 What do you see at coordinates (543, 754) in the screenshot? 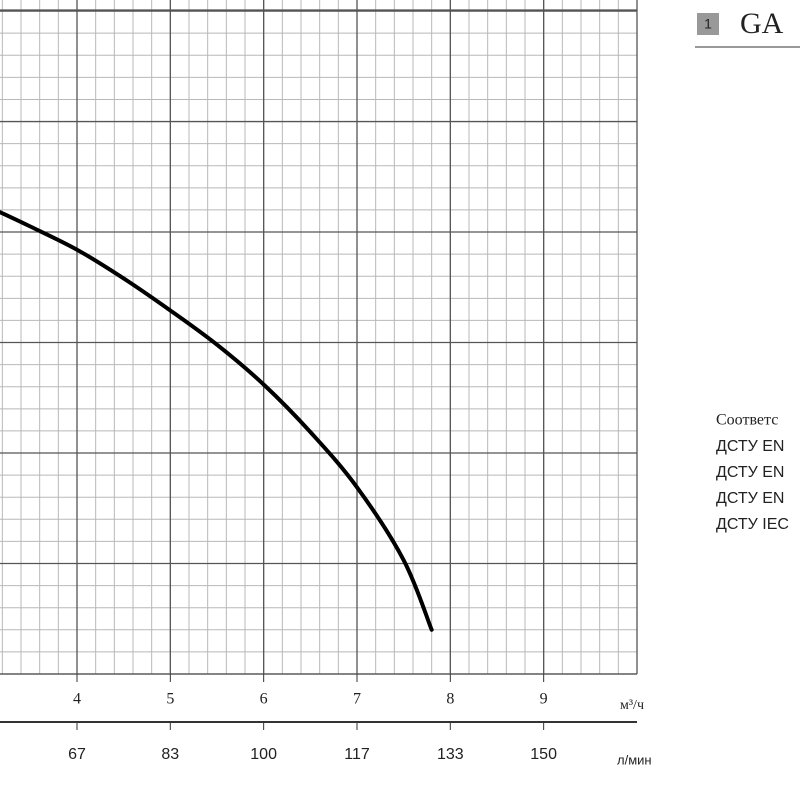
I see `x2-tick-label: 150` at bounding box center [543, 754].